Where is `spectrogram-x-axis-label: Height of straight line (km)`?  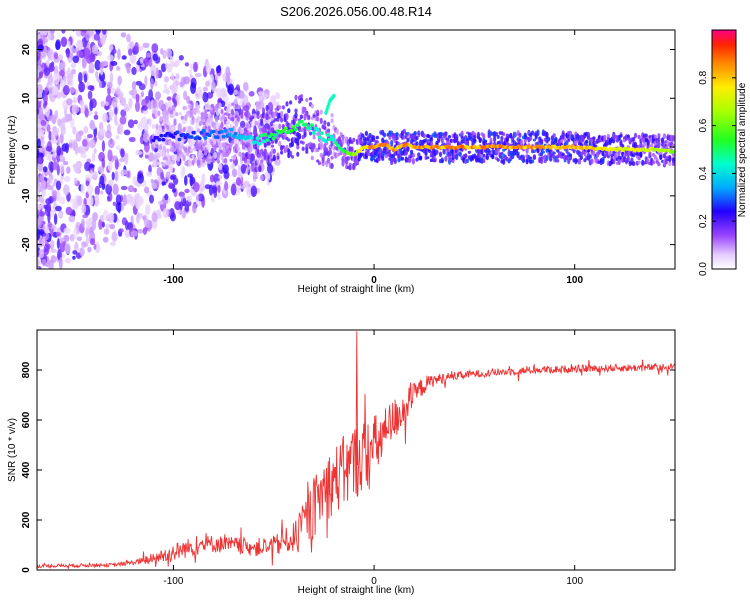
spectrogram-x-axis-label: Height of straight line (km) is located at coordinates (356, 289).